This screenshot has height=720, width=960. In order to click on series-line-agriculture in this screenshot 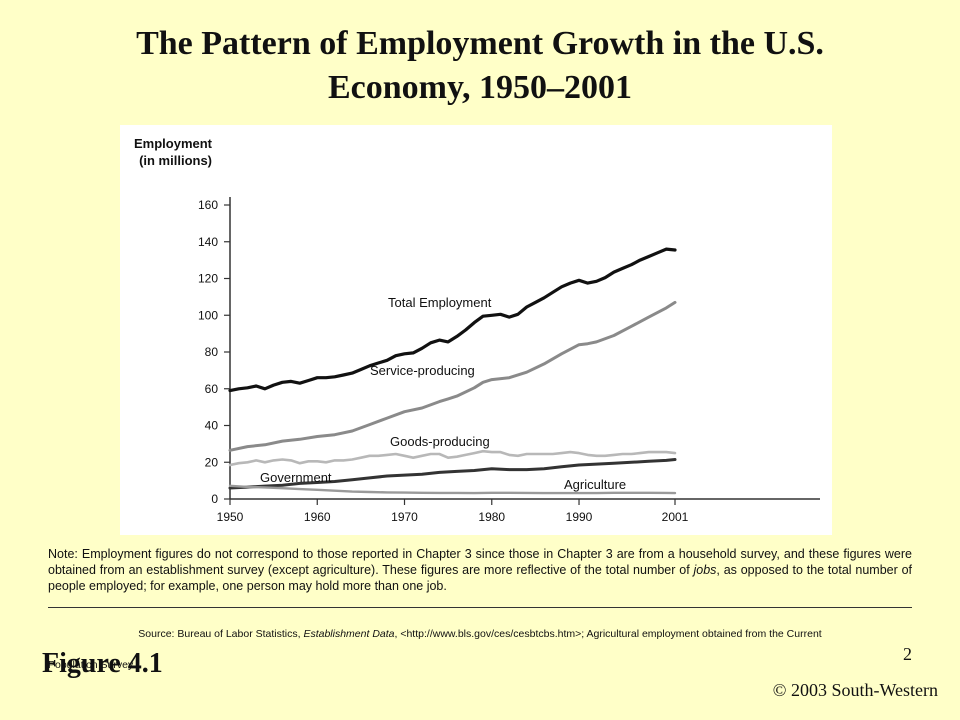, I will do `click(452, 489)`.